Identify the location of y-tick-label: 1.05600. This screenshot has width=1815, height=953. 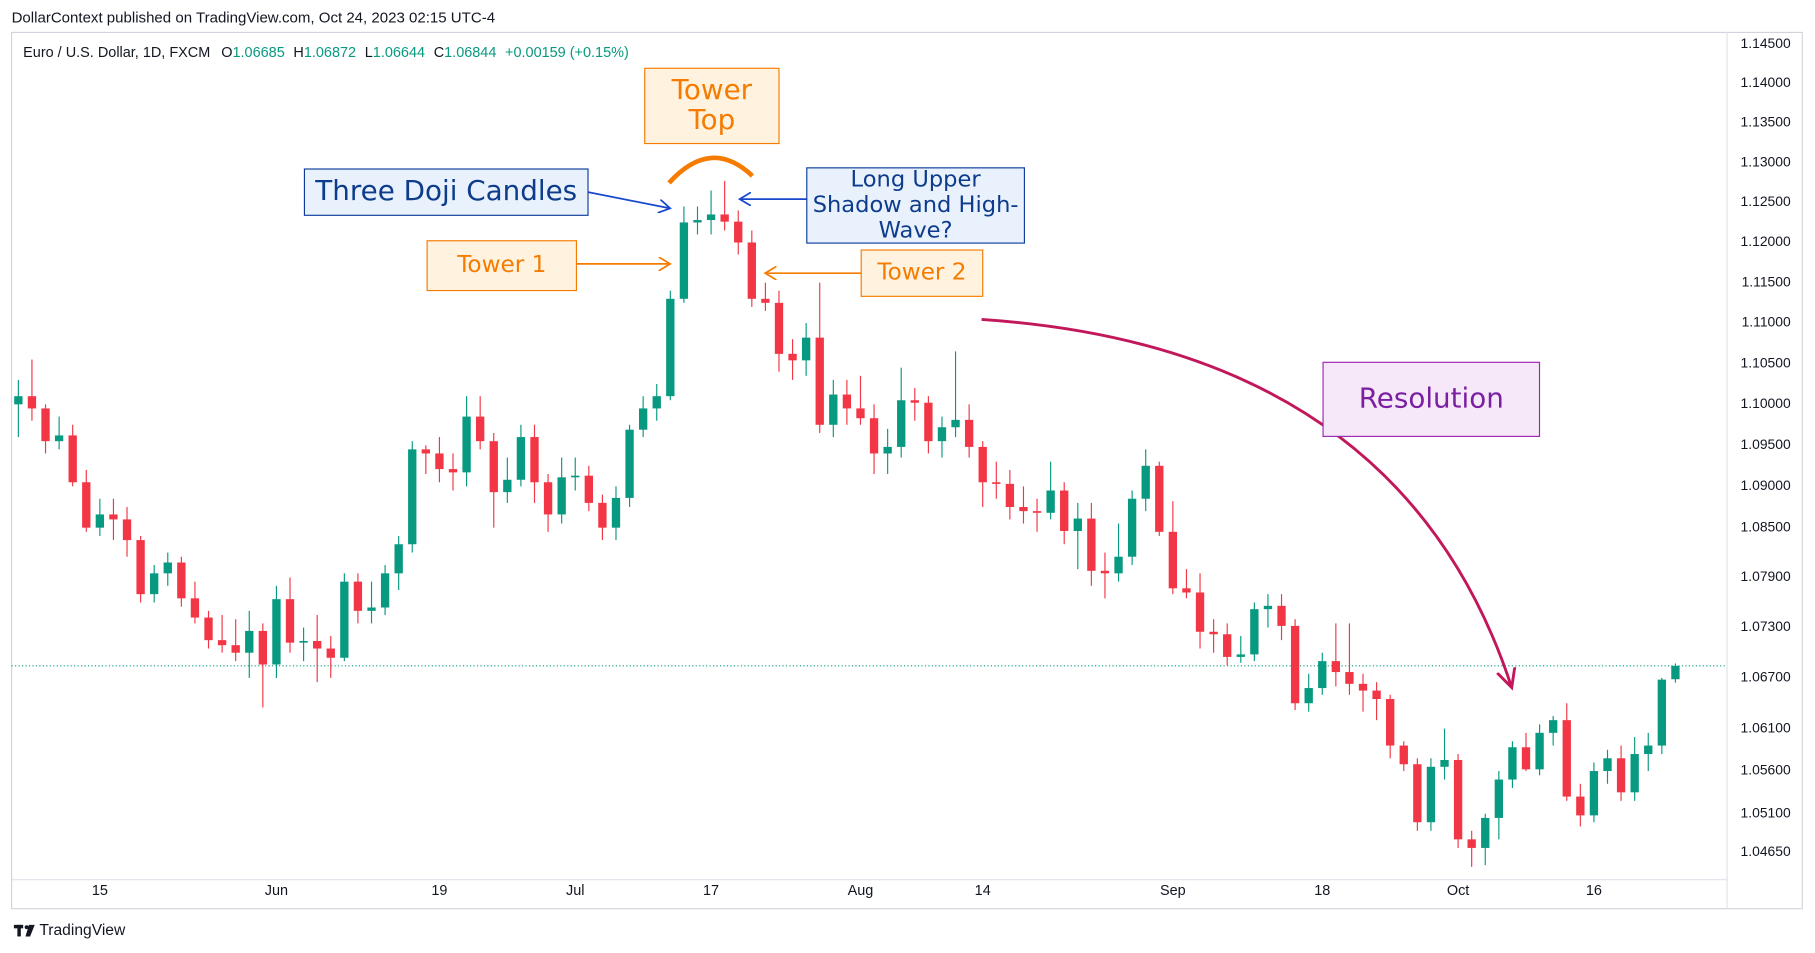
(1766, 770).